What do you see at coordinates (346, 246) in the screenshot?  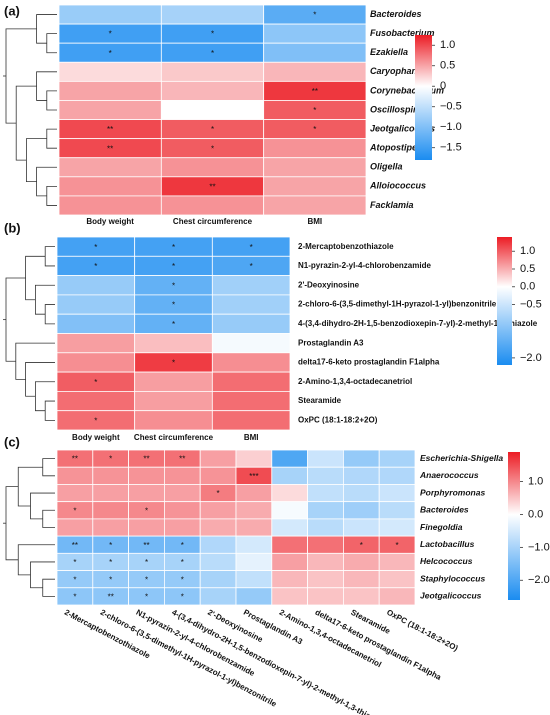 I see `row-label: 2-Mercaptobenzothiazole` at bounding box center [346, 246].